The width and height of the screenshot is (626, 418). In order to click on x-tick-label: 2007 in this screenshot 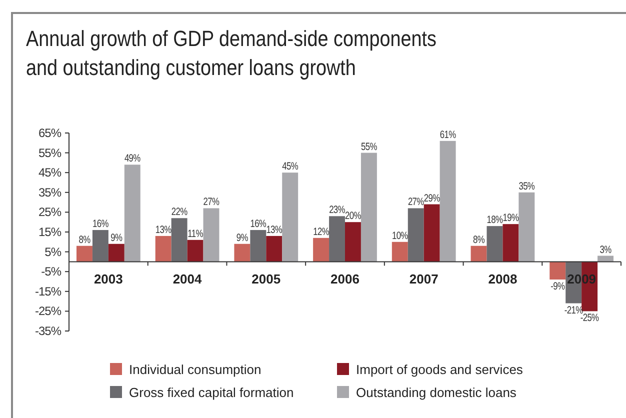, I will do `click(423, 279)`.